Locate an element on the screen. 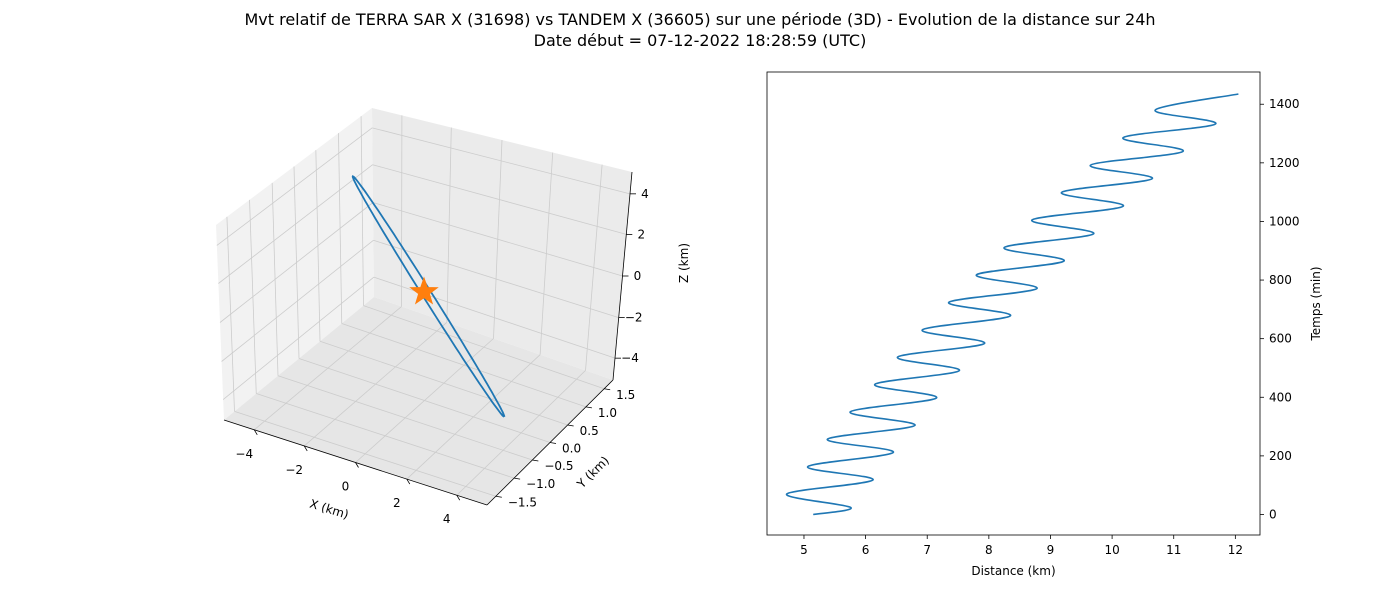 This screenshot has height=600, width=1400. title-line-2: Date début = 07-12-2022 18:28:59 (UTC) is located at coordinates (700, 40).